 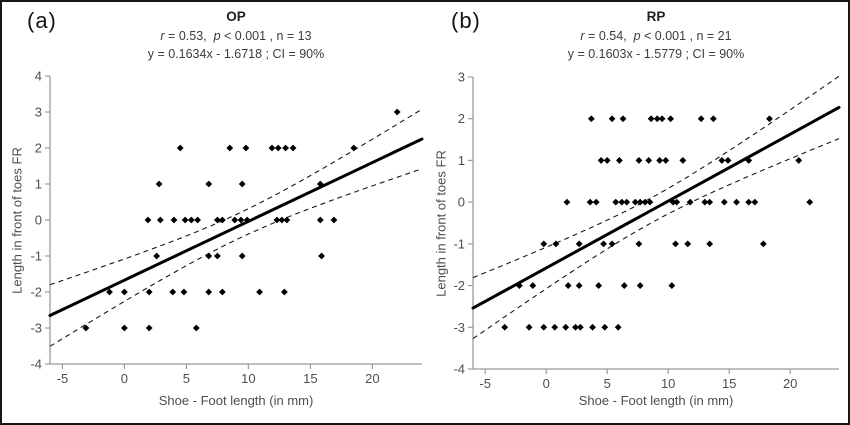 I want to click on stats-line: r = 0.54, p < 0.001 , n = 21, so click(x=656, y=36).